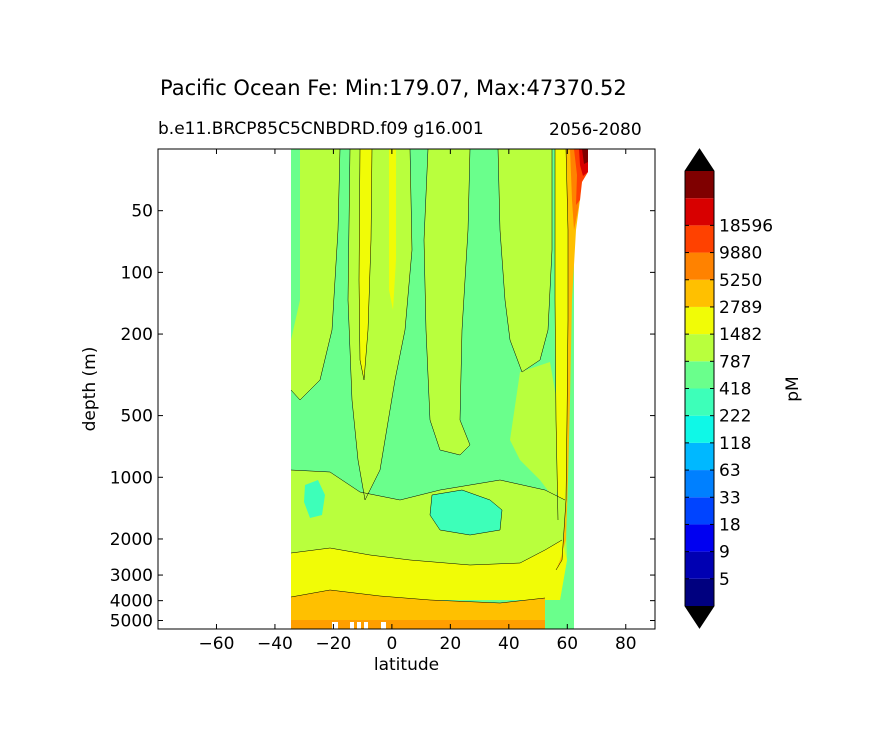 Image resolution: width=883 pixels, height=750 pixels. What do you see at coordinates (724, 580) in the screenshot?
I see `colorbar-tick-label: 5` at bounding box center [724, 580].